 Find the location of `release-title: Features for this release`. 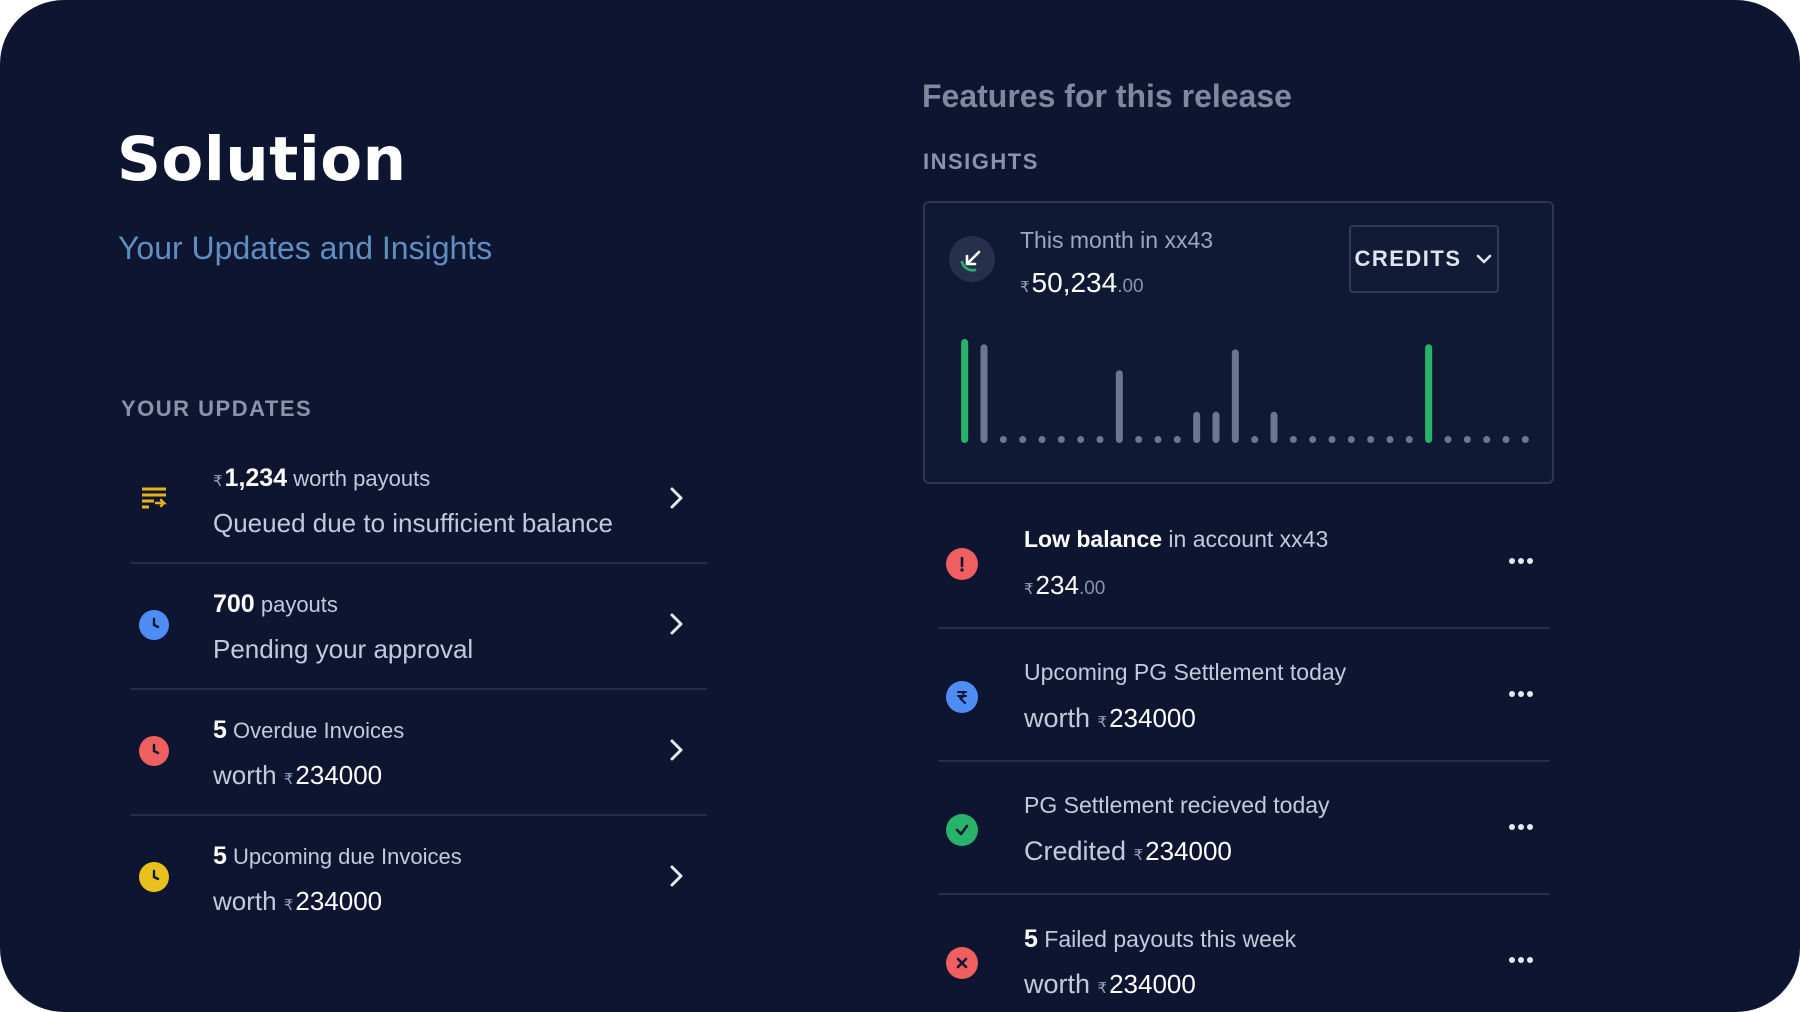

release-title: Features for this release is located at coordinates (1107, 96).